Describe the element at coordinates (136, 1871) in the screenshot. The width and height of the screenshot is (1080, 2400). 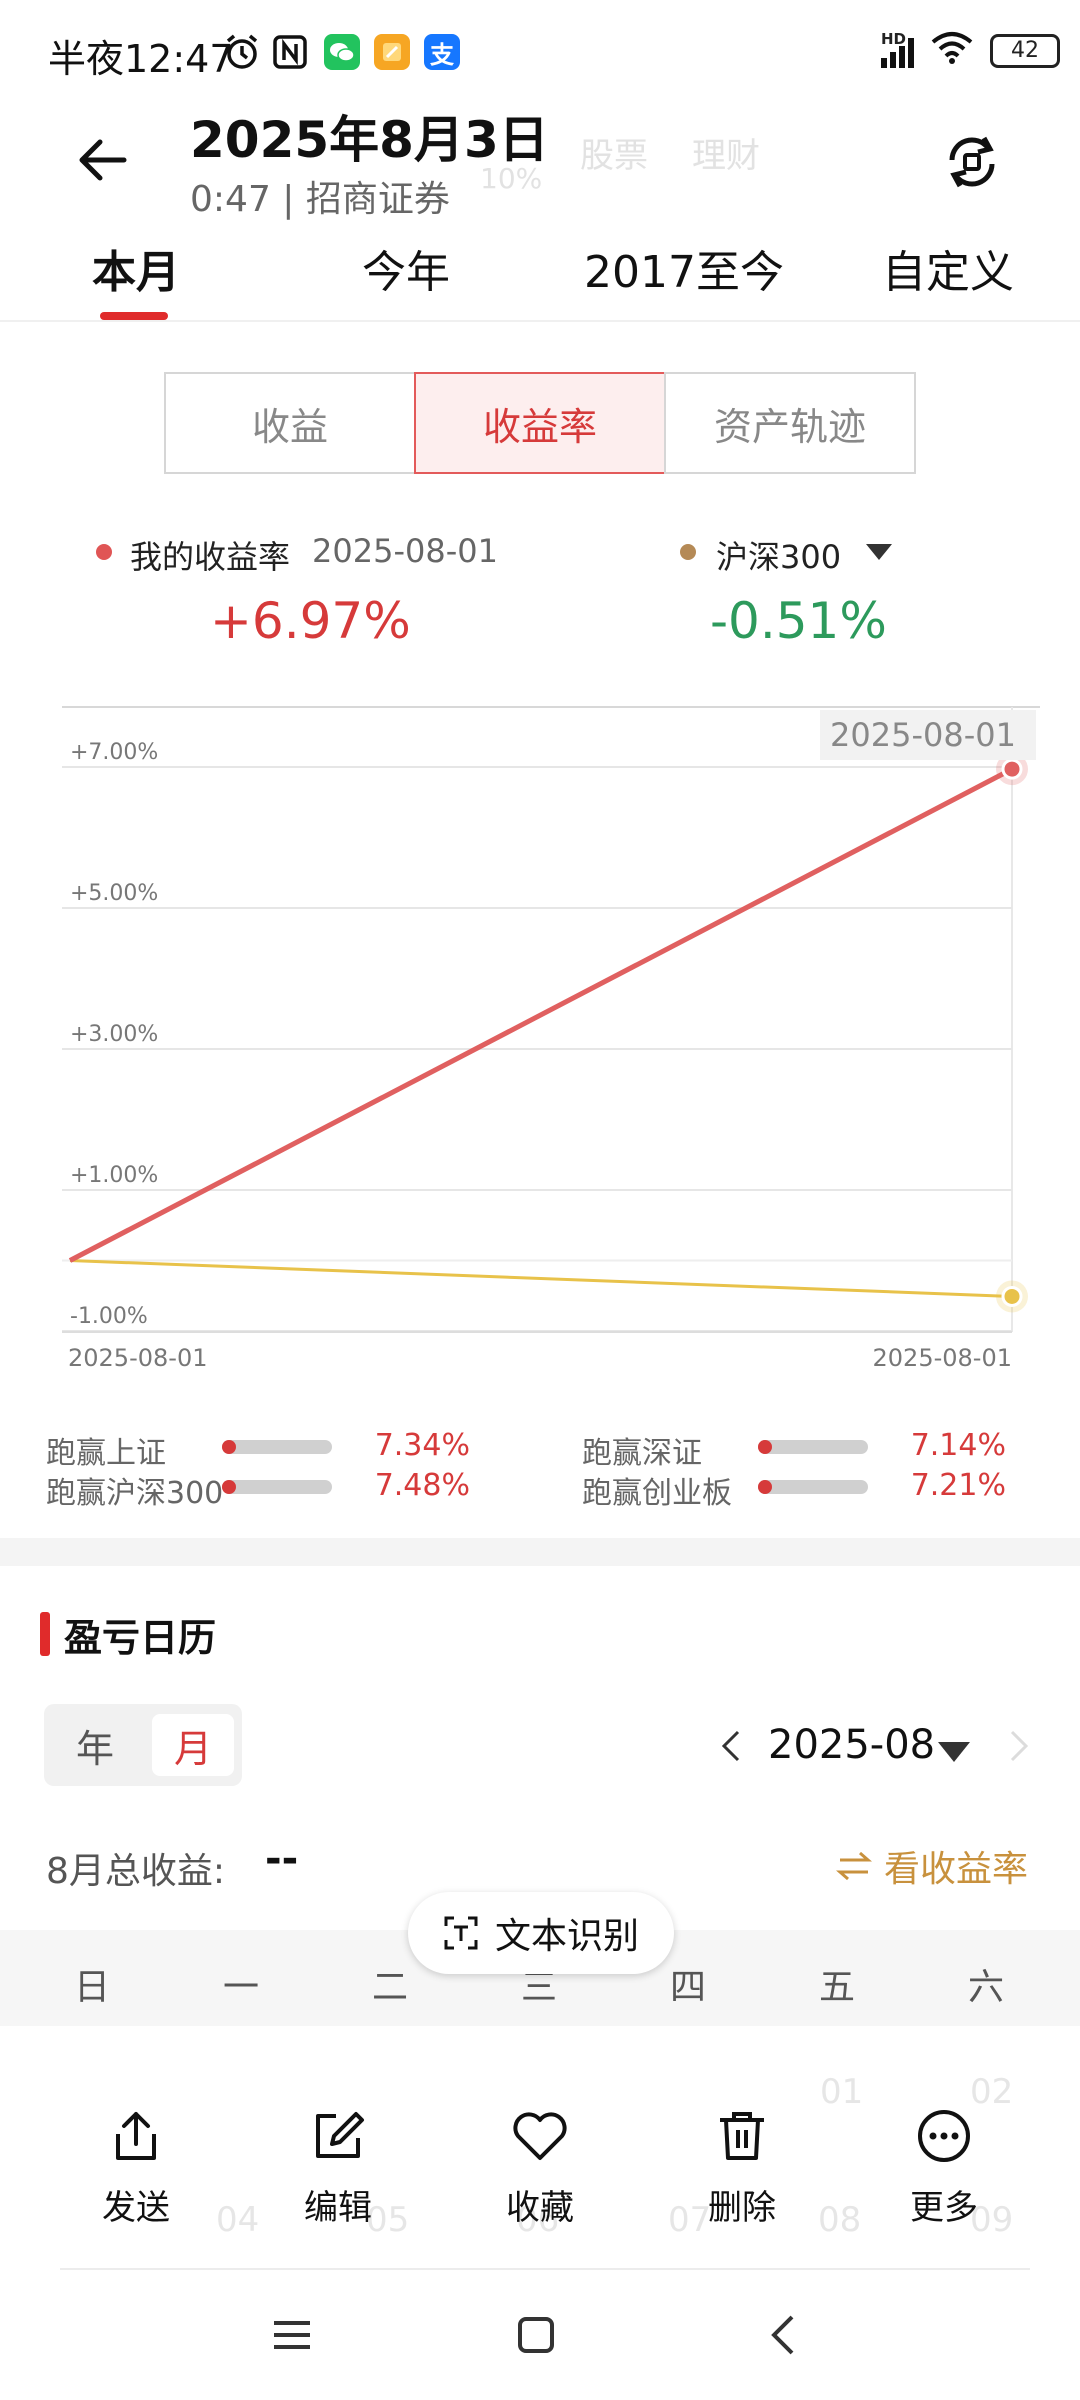
I see `month-total-label: 8月总收益:` at that location.